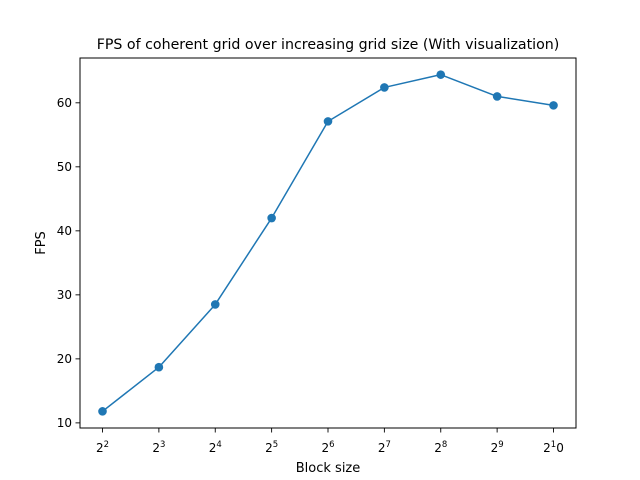 Image resolution: width=640 pixels, height=480 pixels. What do you see at coordinates (64, 231) in the screenshot?
I see `y-tick-label: 40` at bounding box center [64, 231].